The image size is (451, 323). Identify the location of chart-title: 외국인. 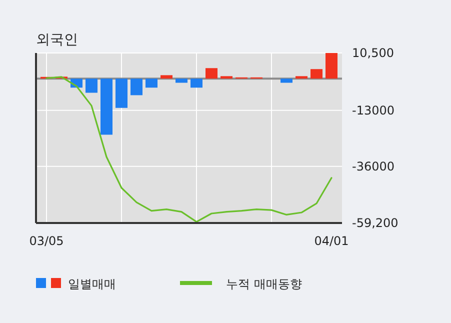
(57, 40).